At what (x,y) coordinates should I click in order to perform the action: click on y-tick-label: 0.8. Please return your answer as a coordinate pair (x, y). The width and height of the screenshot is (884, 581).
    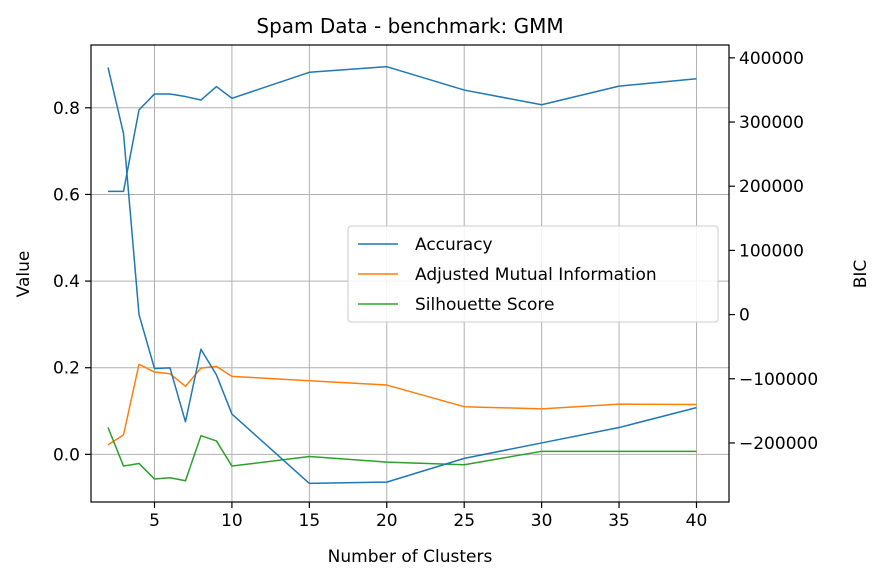
    Looking at the image, I should click on (66, 109).